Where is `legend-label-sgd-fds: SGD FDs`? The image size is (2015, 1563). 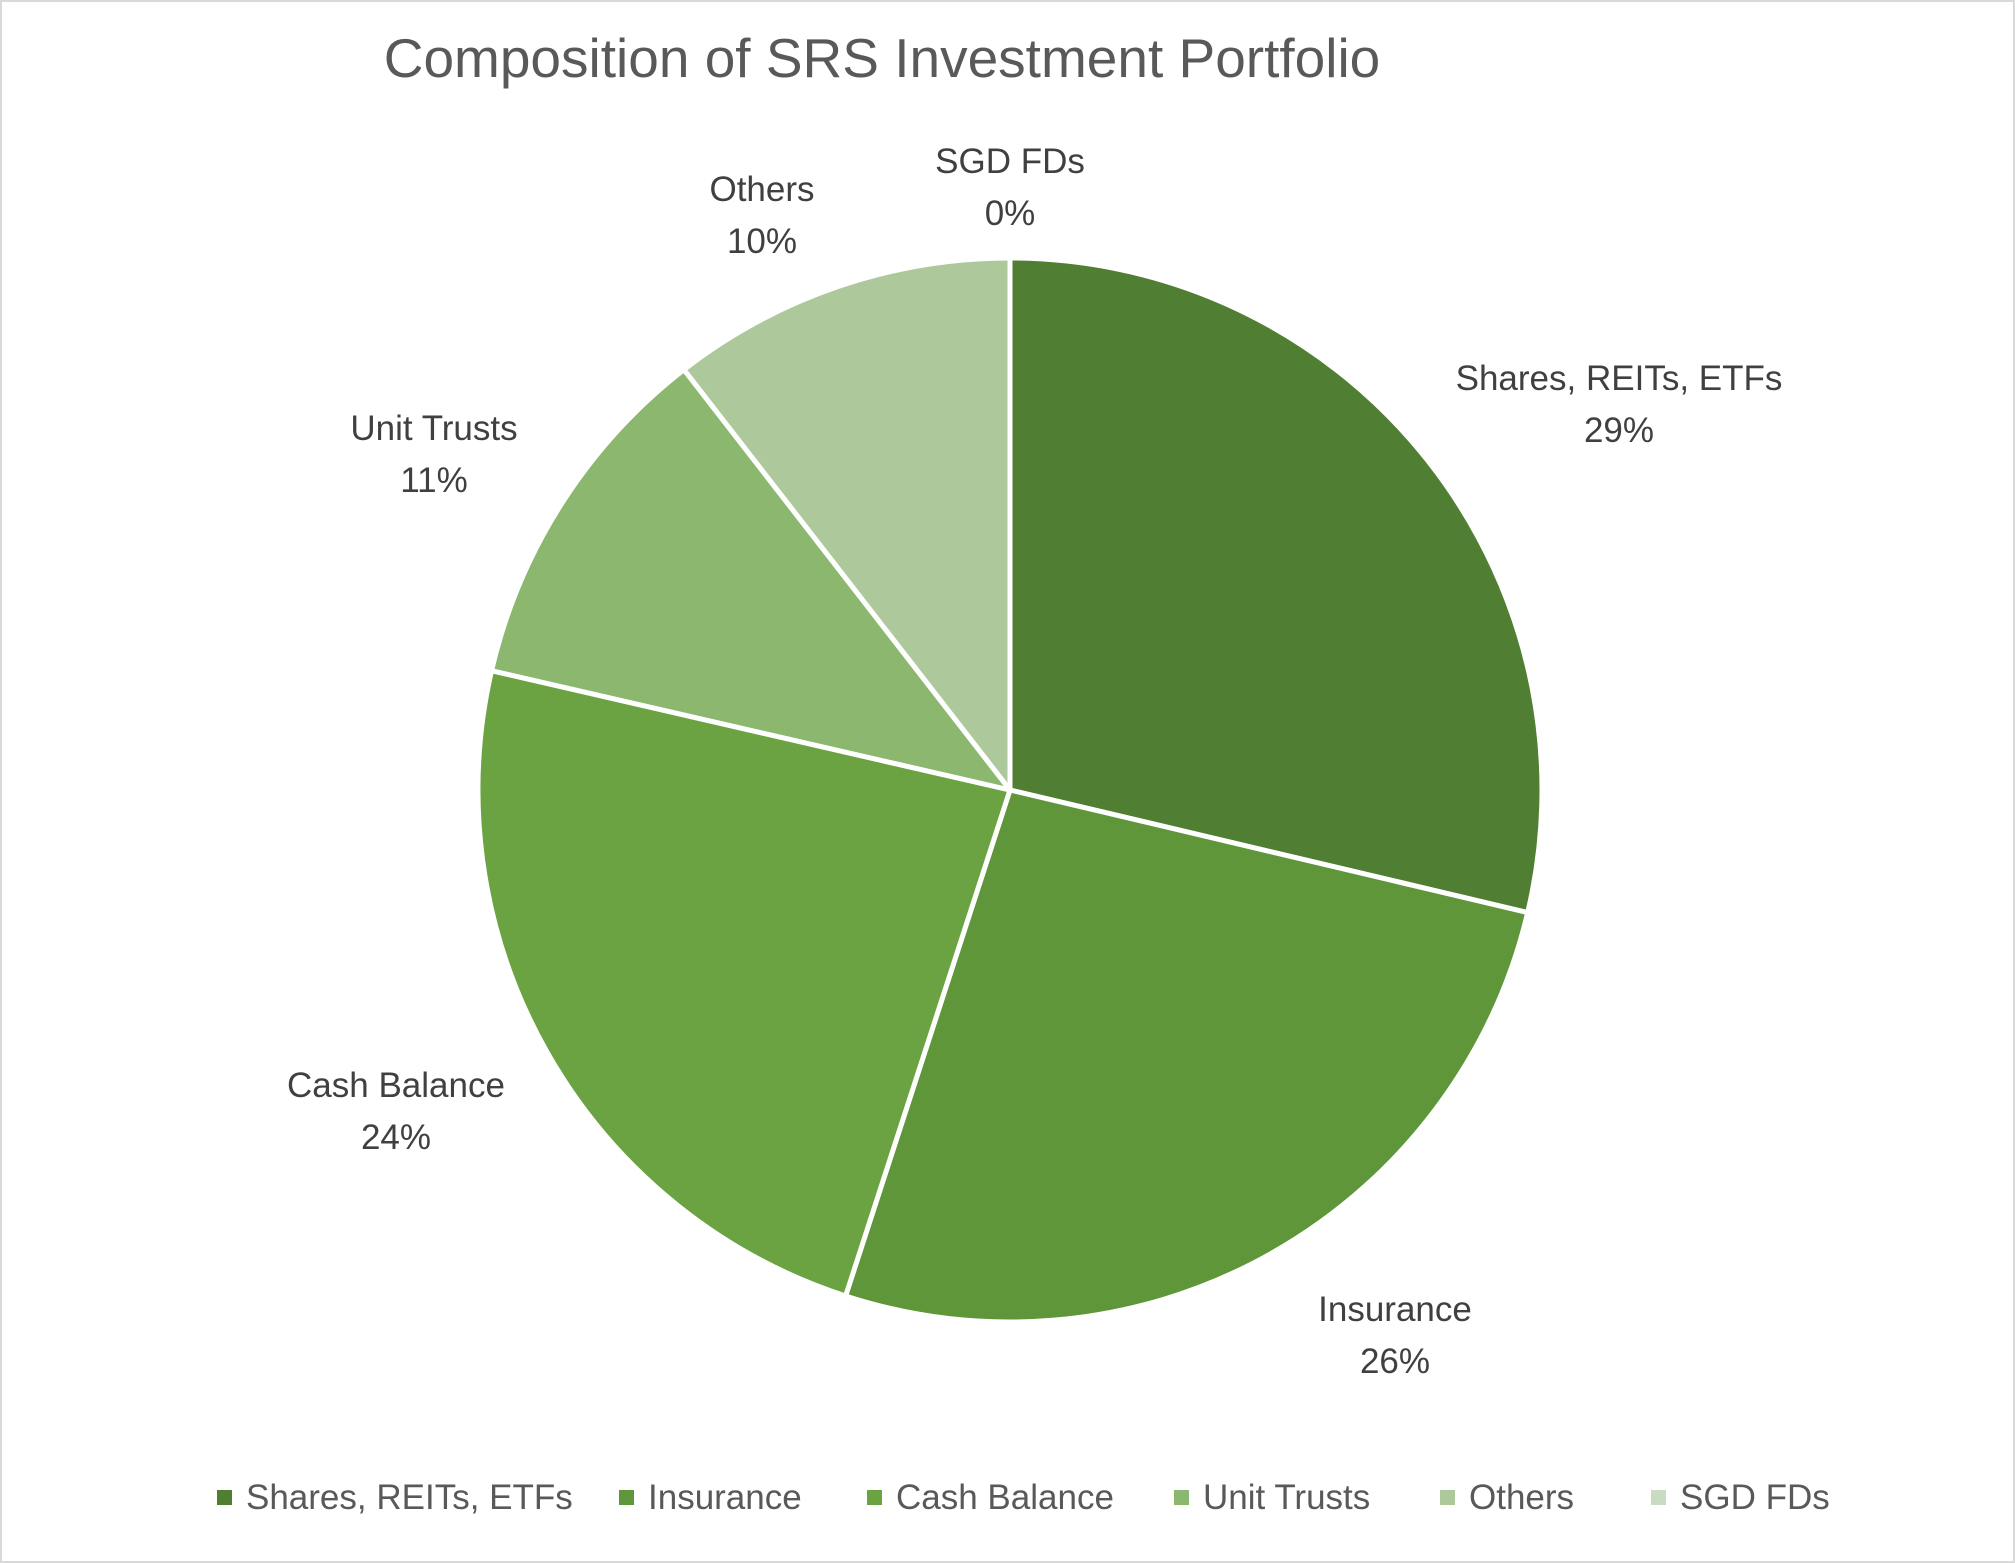 legend-label-sgd-fds: SGD FDs is located at coordinates (1755, 1497).